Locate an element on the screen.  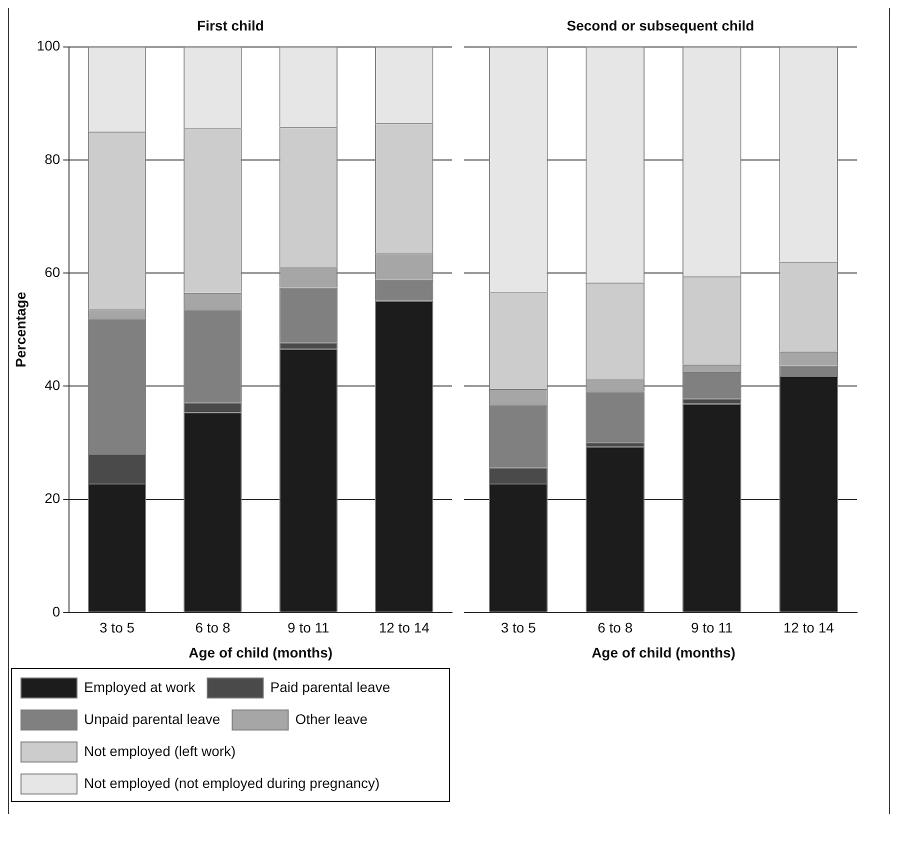
legend-label: Not employed (left work) is located at coordinates (160, 750).